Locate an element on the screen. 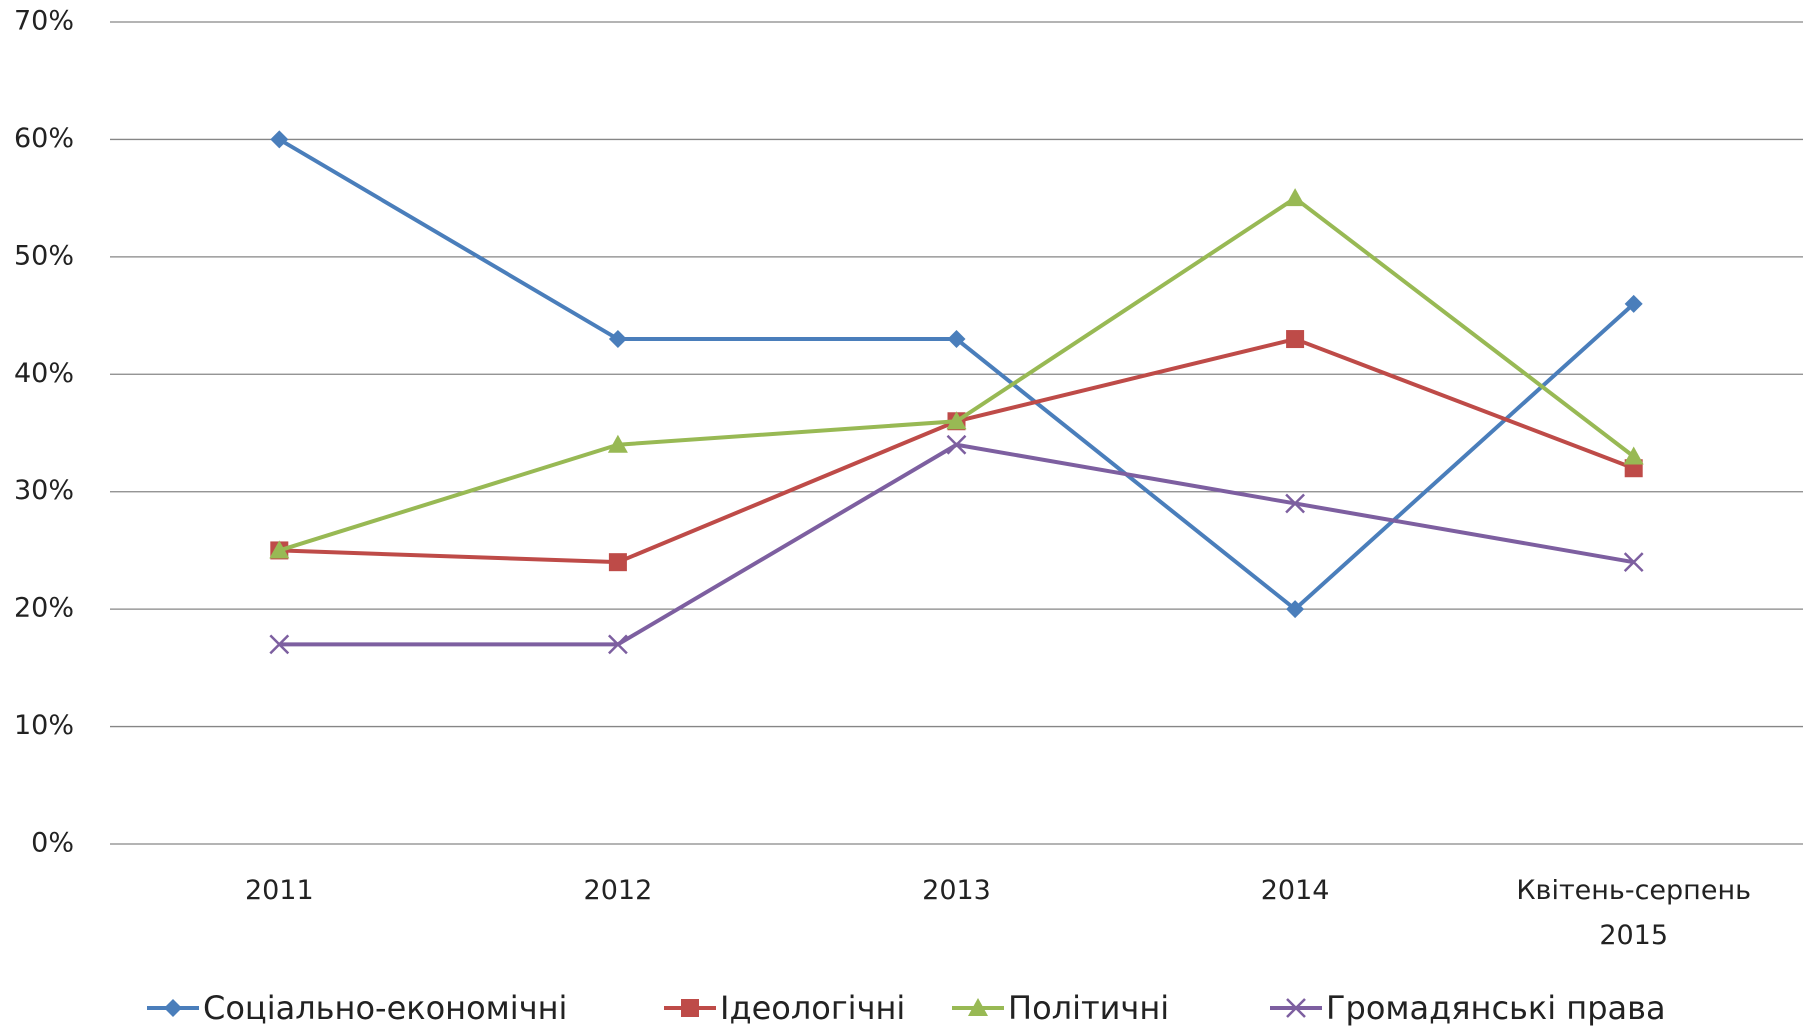  y-tick-label: 70% is located at coordinates (44, 21).